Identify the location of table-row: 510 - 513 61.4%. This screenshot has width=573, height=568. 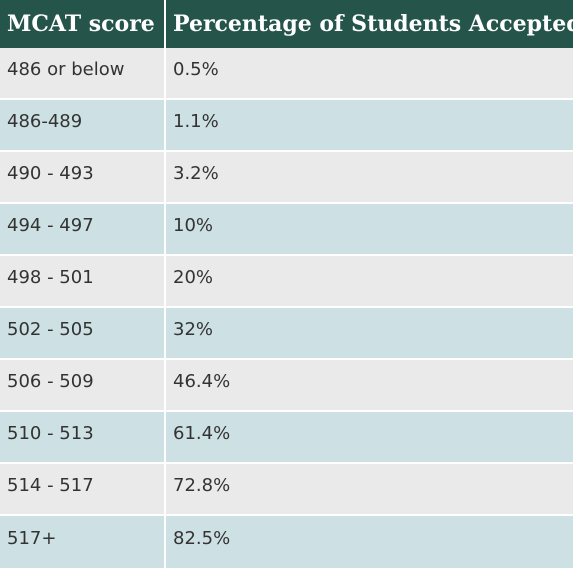
(286, 438).